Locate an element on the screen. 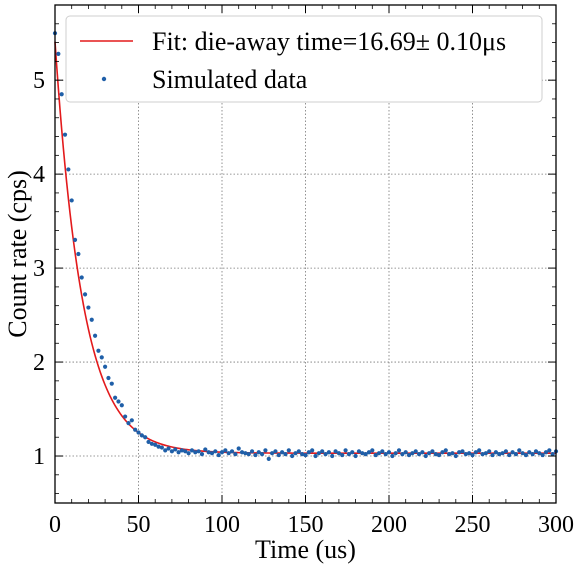  x-tick-labels: 0 50 100 150 200 250 300 is located at coordinates (311, 525).